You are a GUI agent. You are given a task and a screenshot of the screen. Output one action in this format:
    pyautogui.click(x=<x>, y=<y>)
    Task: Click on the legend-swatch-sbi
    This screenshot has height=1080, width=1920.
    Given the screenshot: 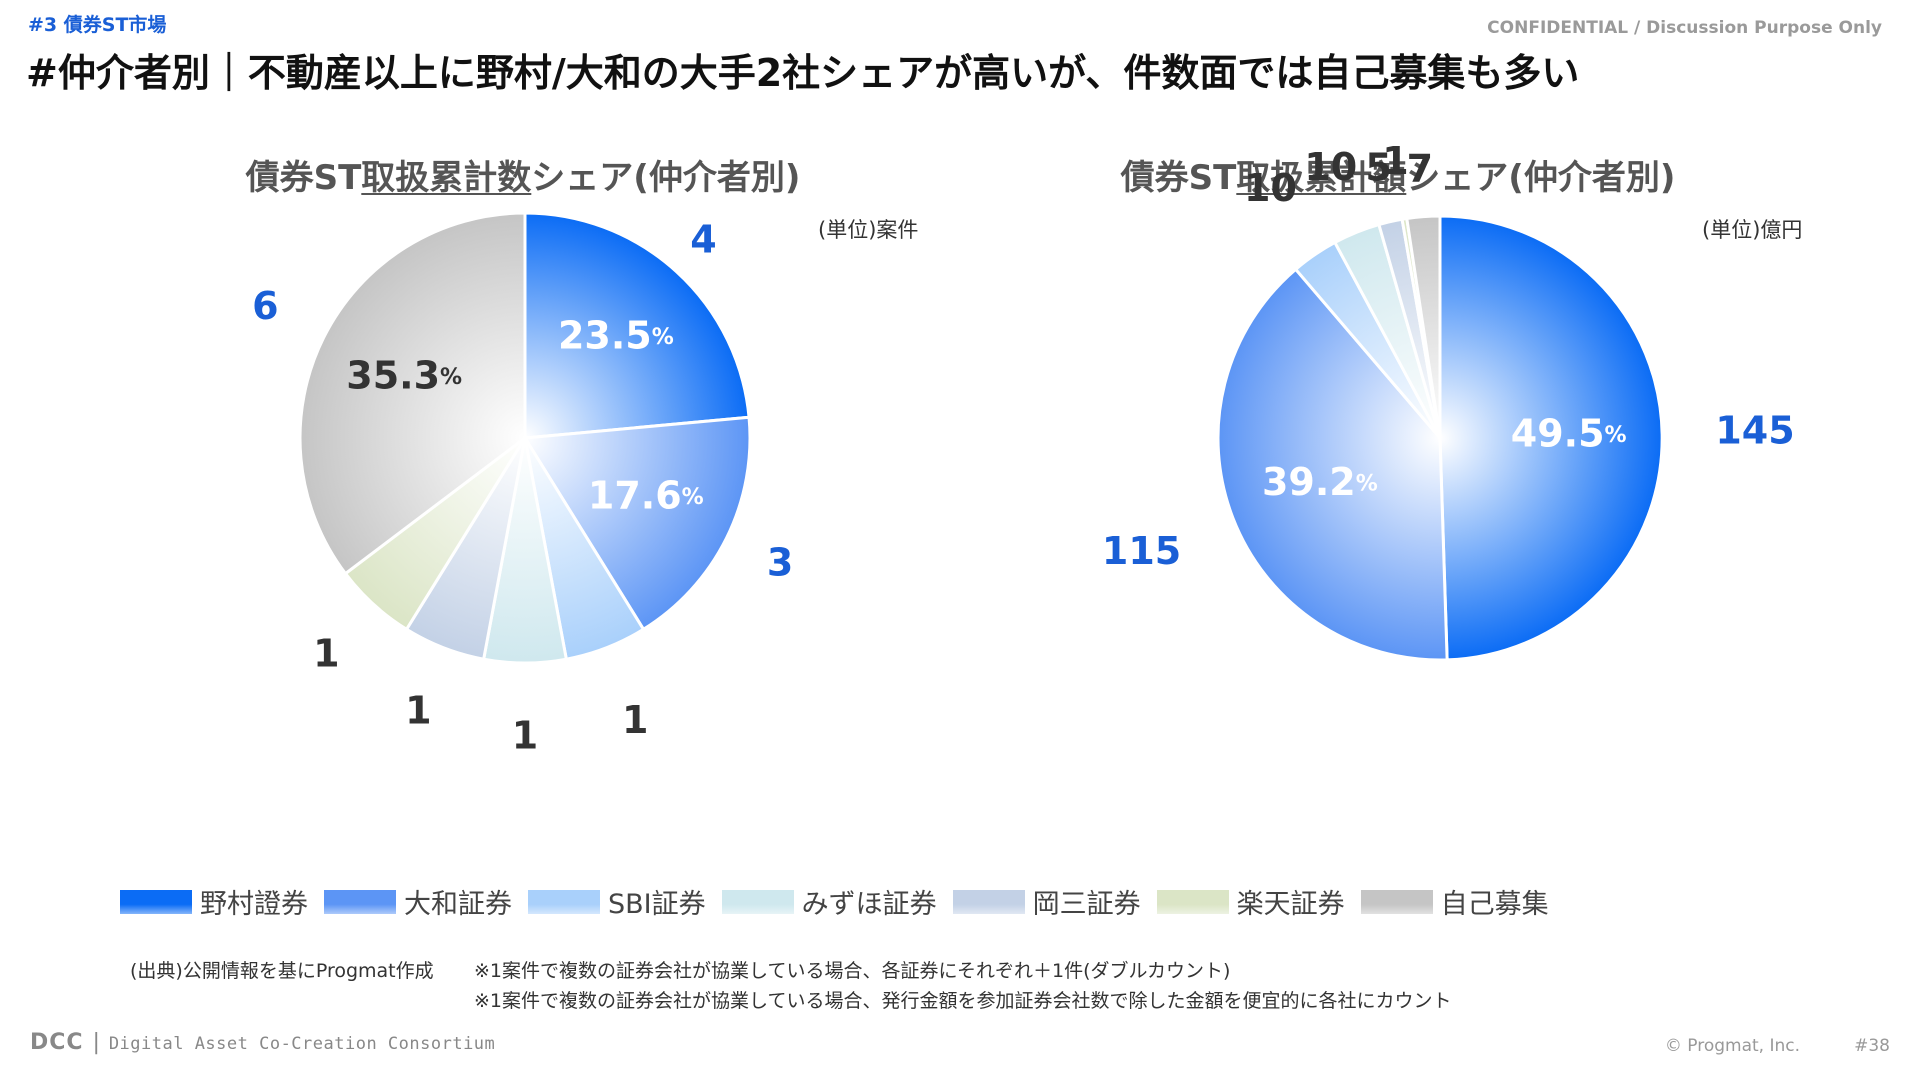 What is the action you would take?
    pyautogui.click(x=564, y=901)
    